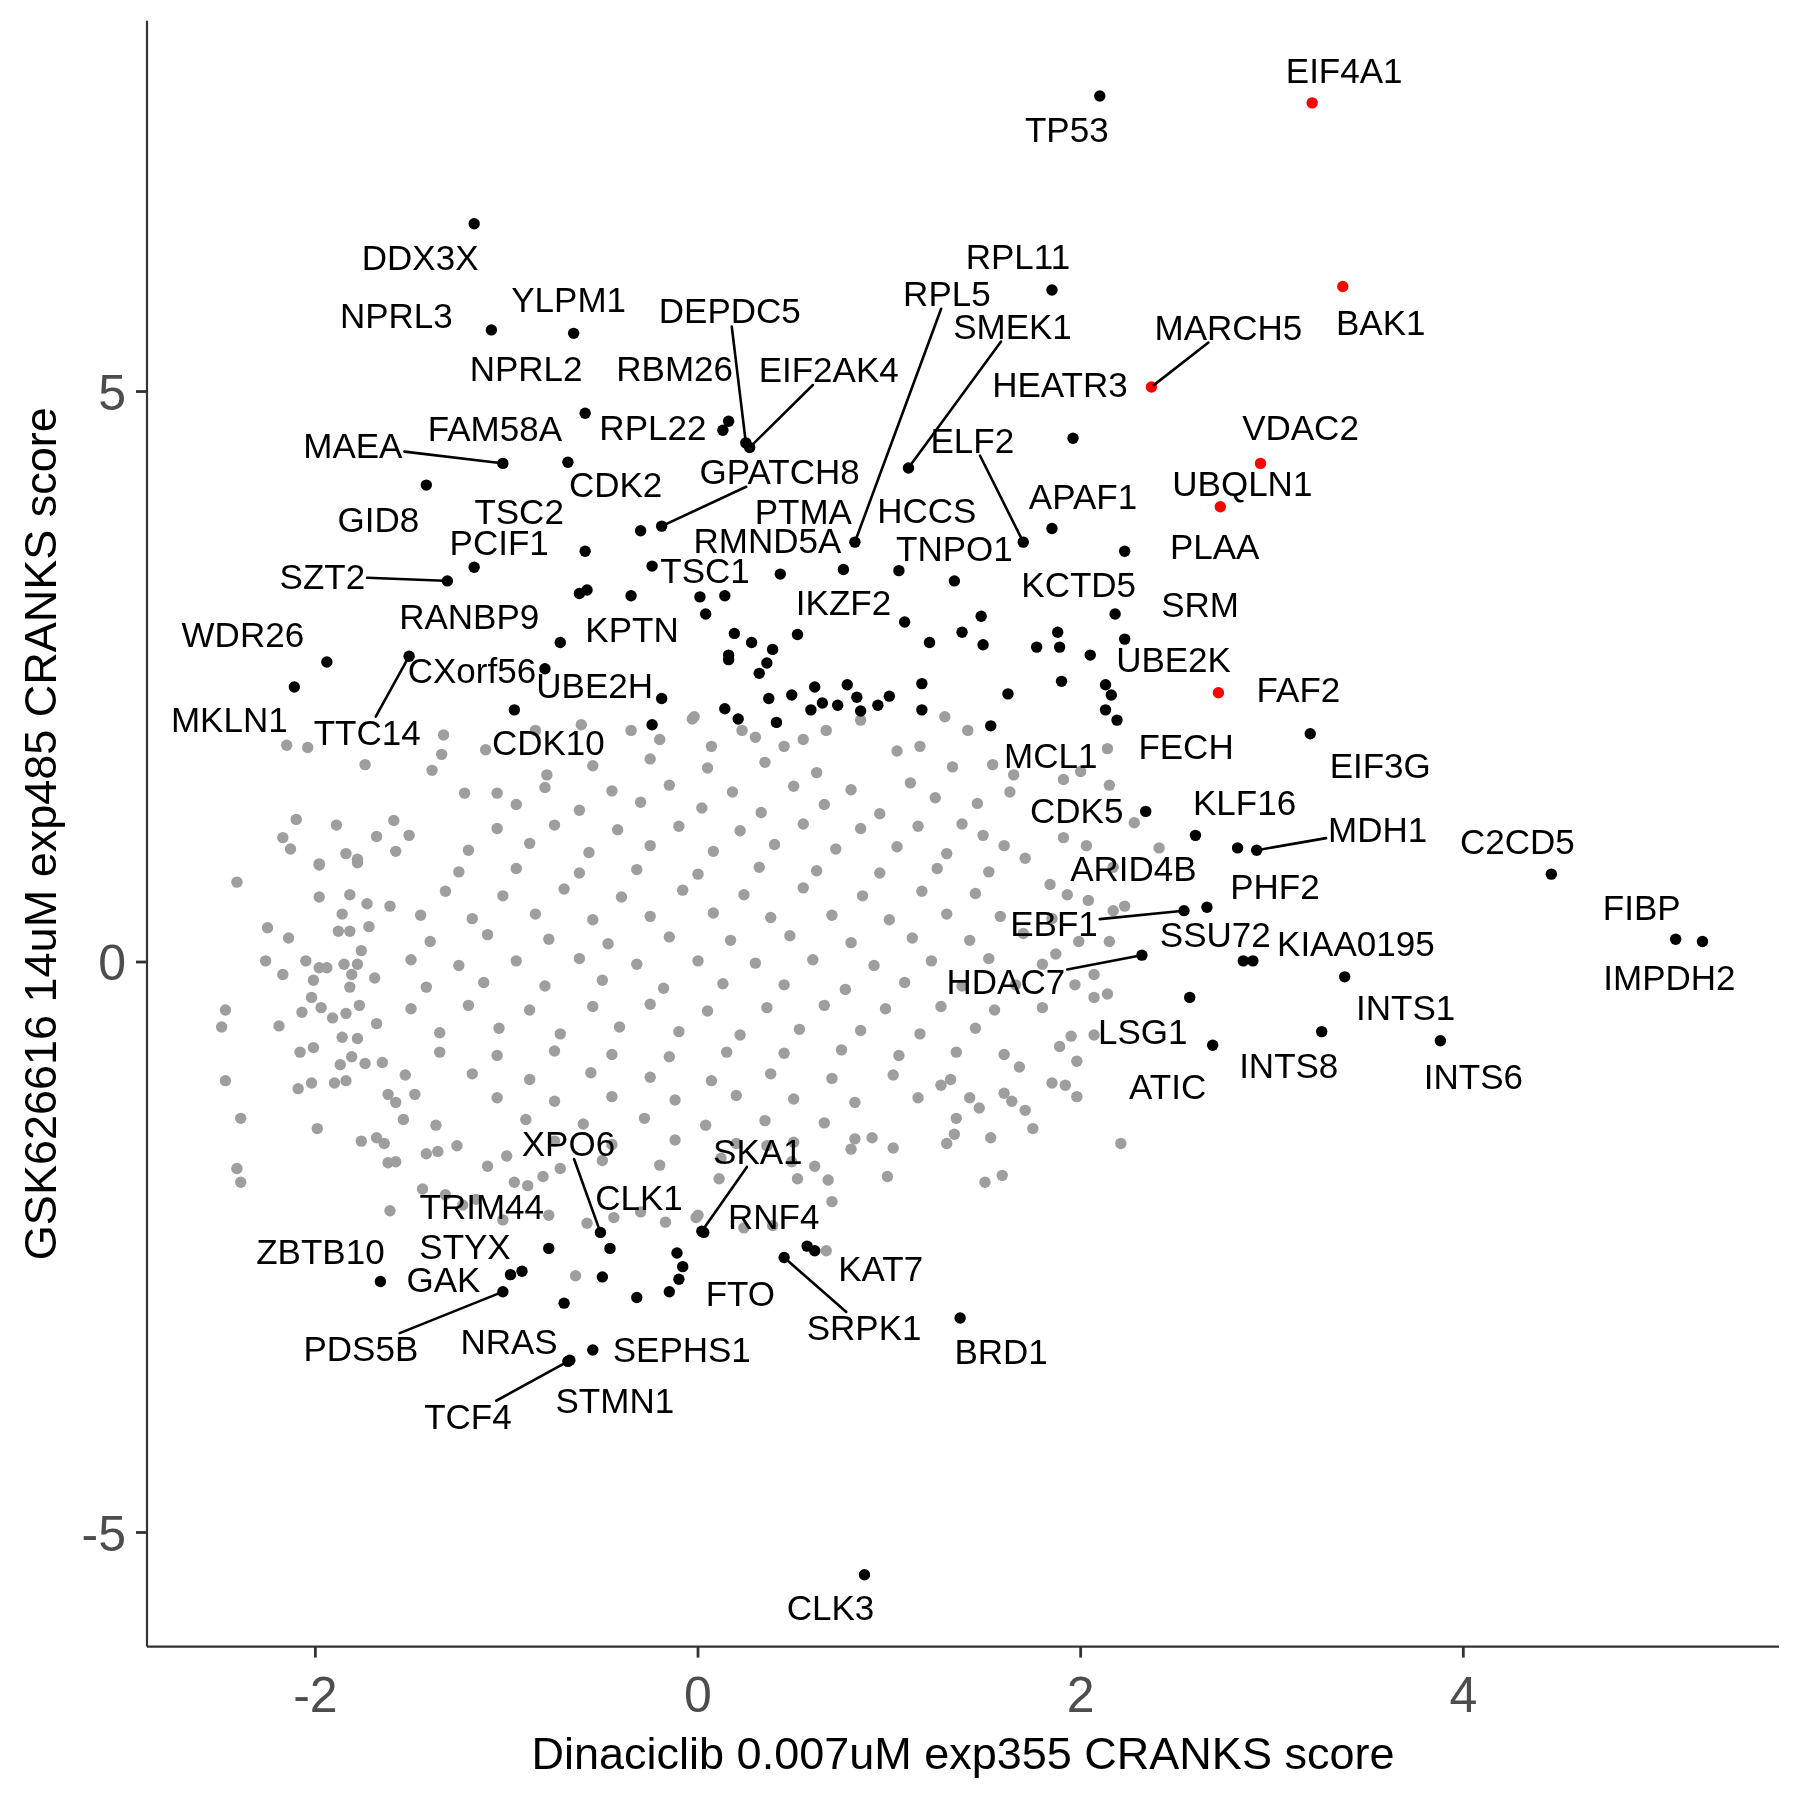  Describe the element at coordinates (1275, 886) in the screenshot. I see `annotation: PHF2` at that location.